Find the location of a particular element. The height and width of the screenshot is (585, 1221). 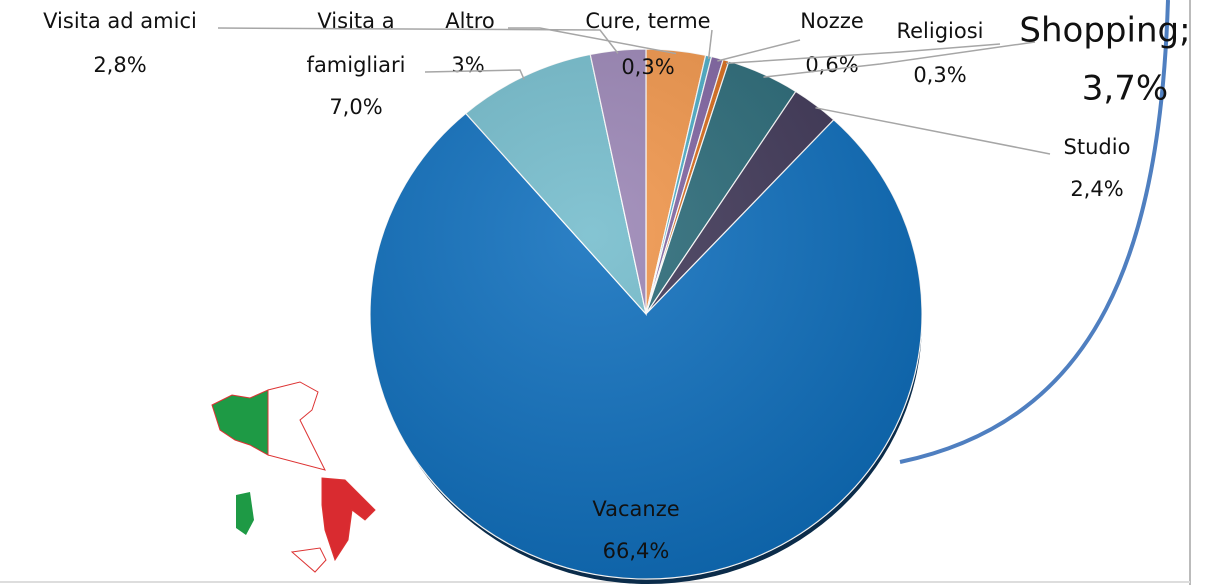

slice-label: Visita ad amici is located at coordinates (120, 21).